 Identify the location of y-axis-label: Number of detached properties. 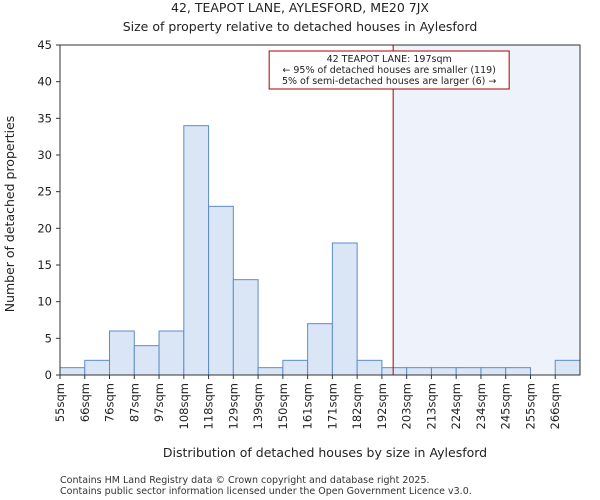
(9, 214).